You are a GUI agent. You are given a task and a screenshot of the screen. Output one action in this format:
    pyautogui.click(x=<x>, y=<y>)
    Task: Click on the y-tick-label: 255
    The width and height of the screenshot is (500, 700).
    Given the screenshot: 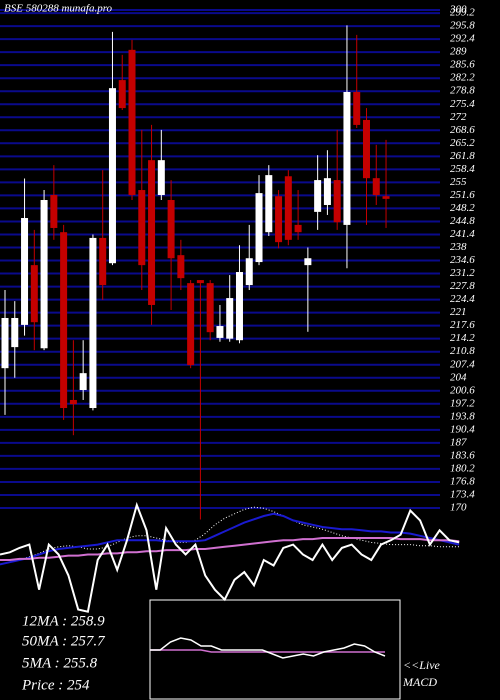 What is the action you would take?
    pyautogui.click(x=458, y=182)
    